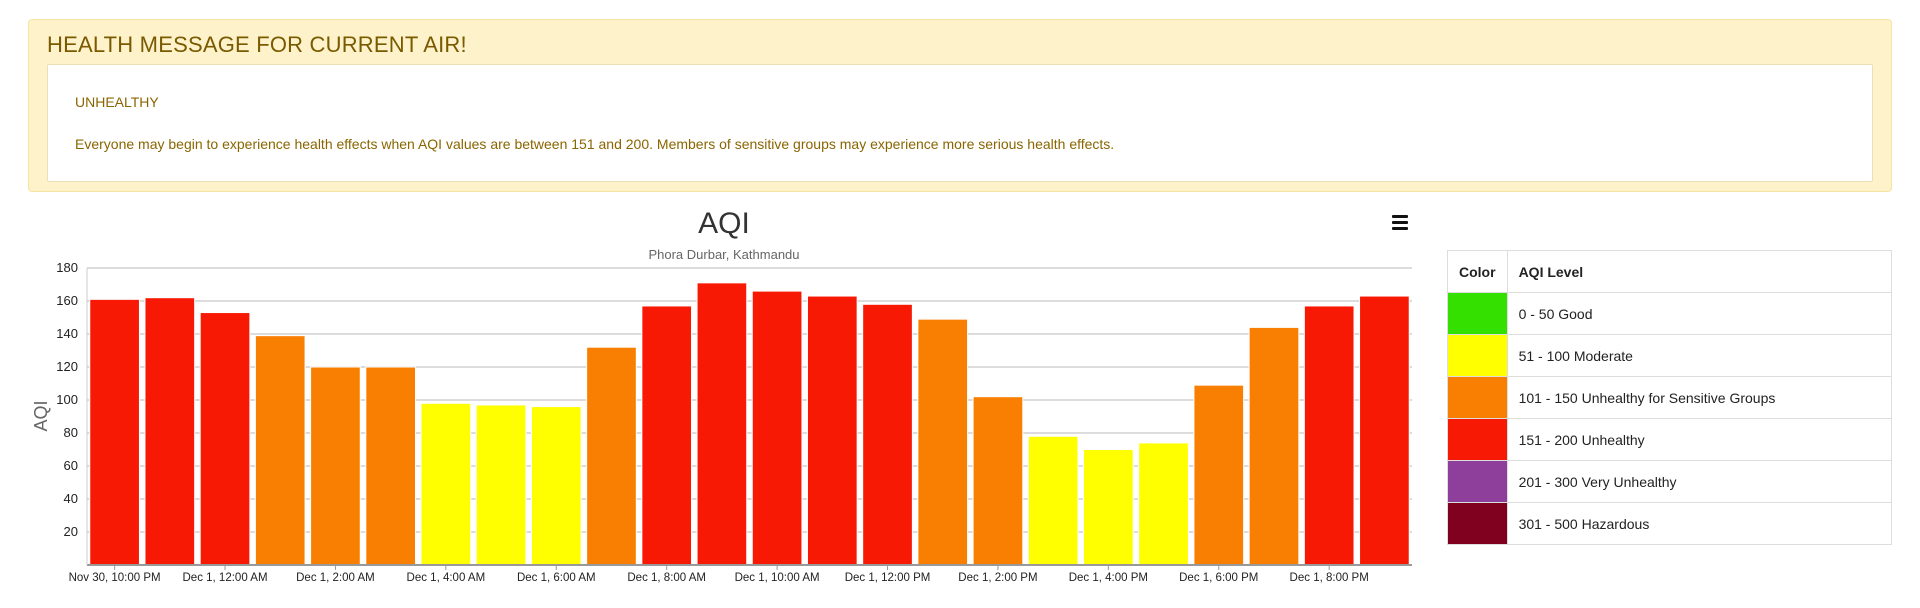  I want to click on y-tick-label: 80, so click(71, 432).